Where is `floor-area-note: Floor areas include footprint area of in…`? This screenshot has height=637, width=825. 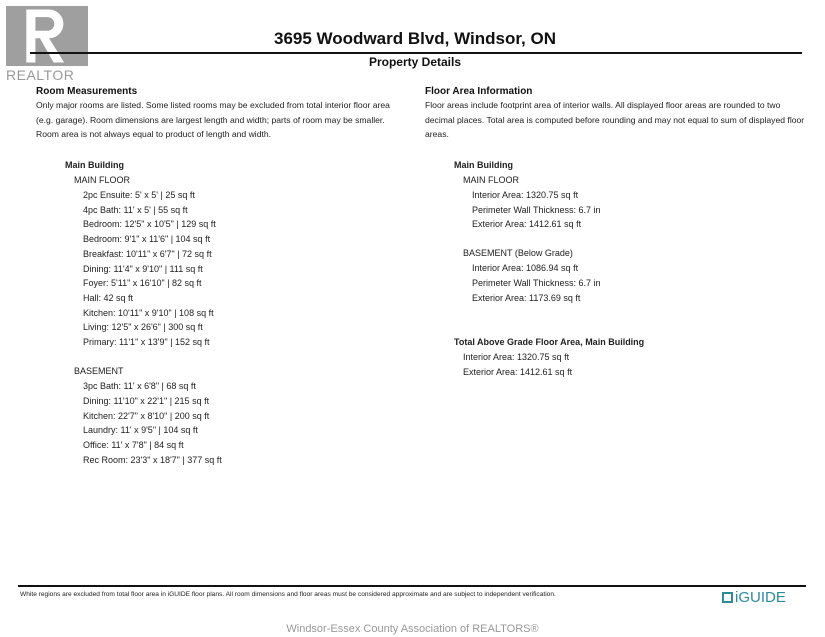 floor-area-note: Floor areas include footprint area of in… is located at coordinates (615, 119).